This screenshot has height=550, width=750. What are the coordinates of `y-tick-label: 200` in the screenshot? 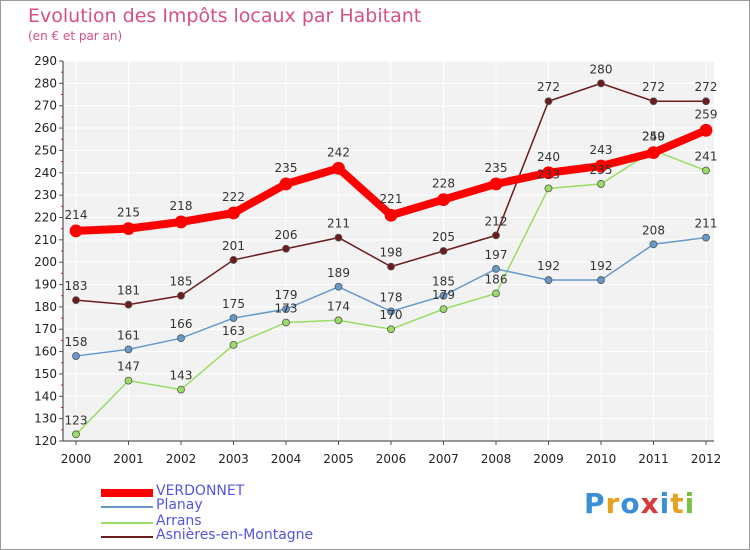 It's located at (45, 262).